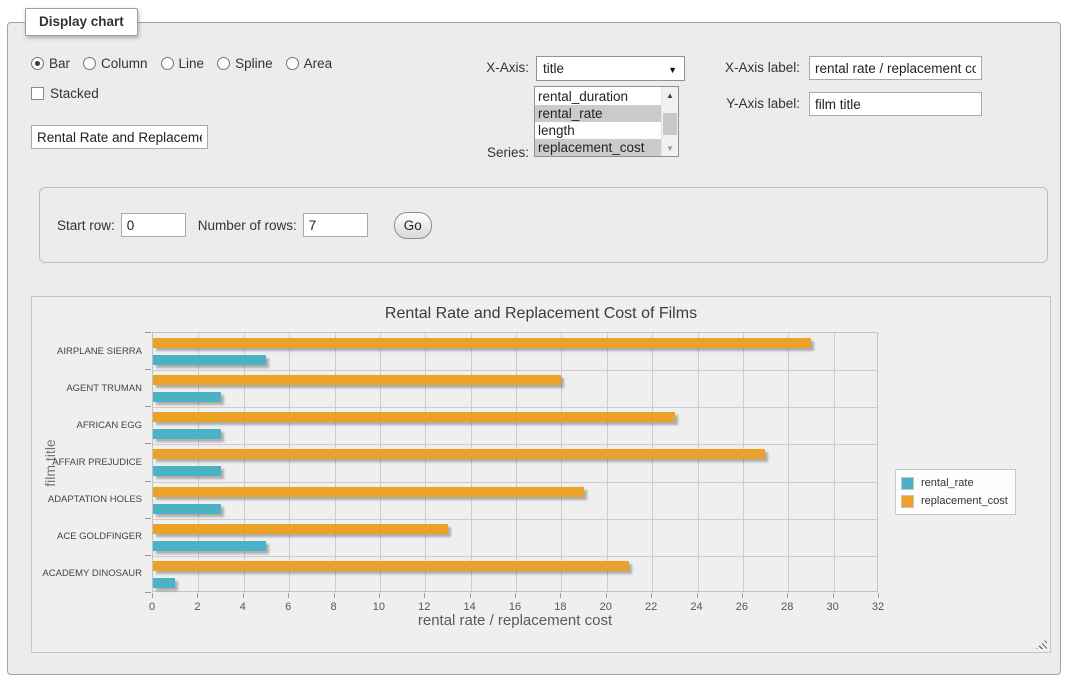 The image size is (1081, 681). What do you see at coordinates (37, 93) in the screenshot?
I see `stacked-checkbox` at bounding box center [37, 93].